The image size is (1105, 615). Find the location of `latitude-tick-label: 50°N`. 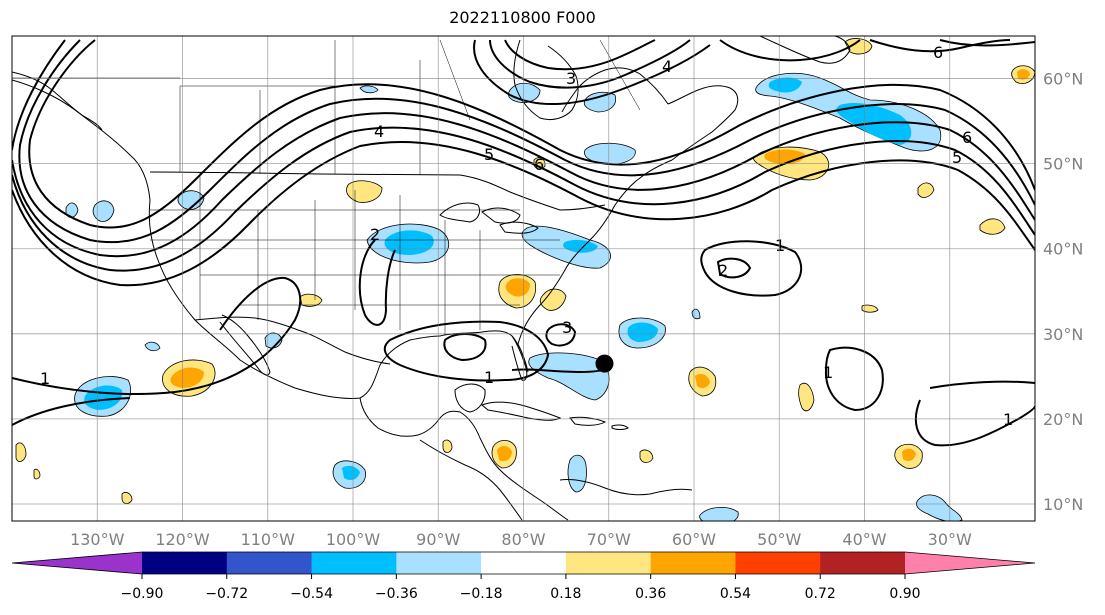

latitude-tick-label: 50°N is located at coordinates (1063, 164).